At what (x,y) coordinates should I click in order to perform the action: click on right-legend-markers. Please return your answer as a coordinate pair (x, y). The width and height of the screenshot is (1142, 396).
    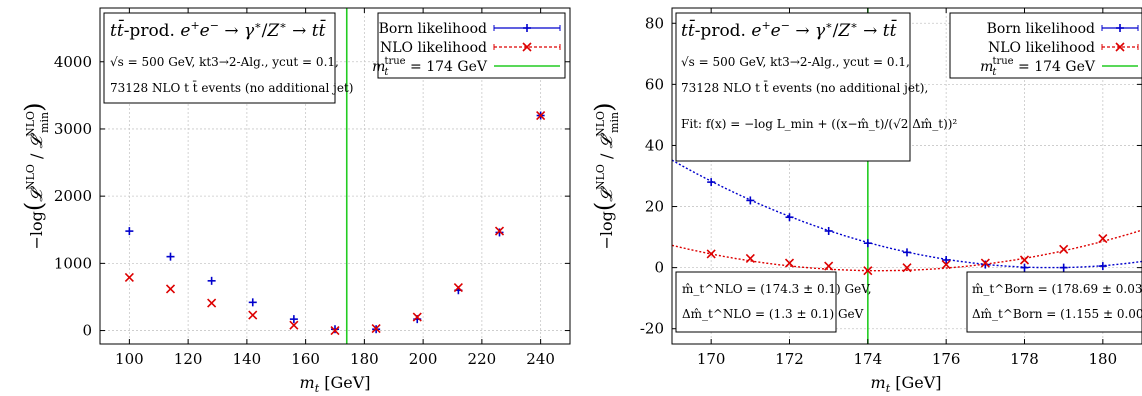
    Looking at the image, I should click on (1120, 45).